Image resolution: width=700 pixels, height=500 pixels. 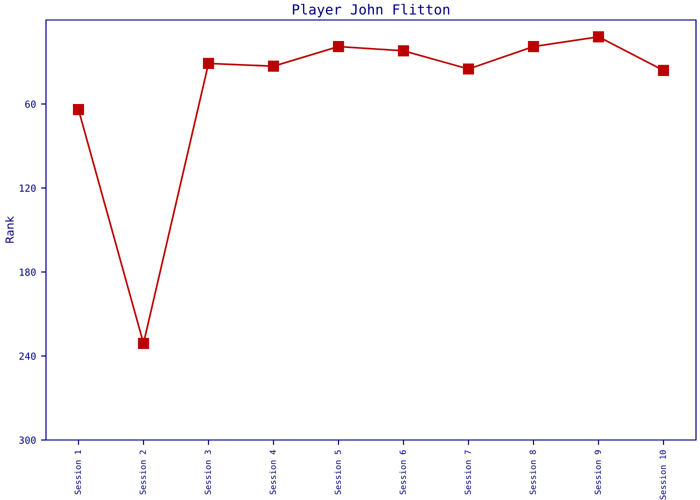 What do you see at coordinates (142, 472) in the screenshot?
I see `x-tick-label: Session 2` at bounding box center [142, 472].